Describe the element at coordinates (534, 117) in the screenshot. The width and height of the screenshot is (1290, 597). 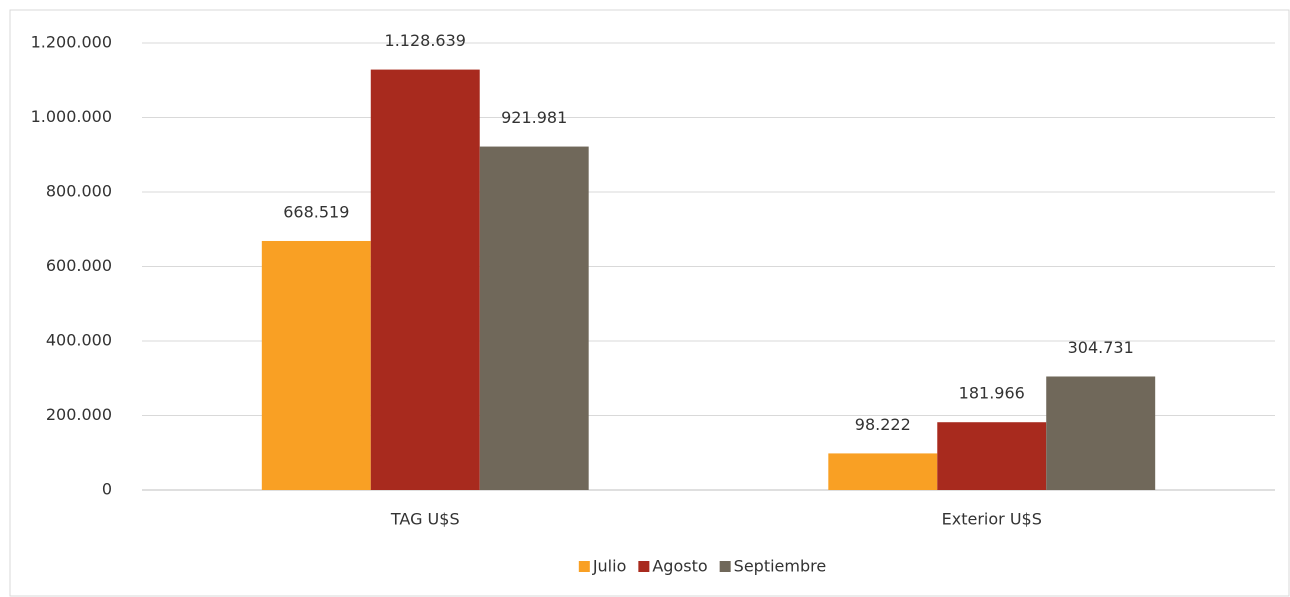
I see `value-label: 921.981` at that location.